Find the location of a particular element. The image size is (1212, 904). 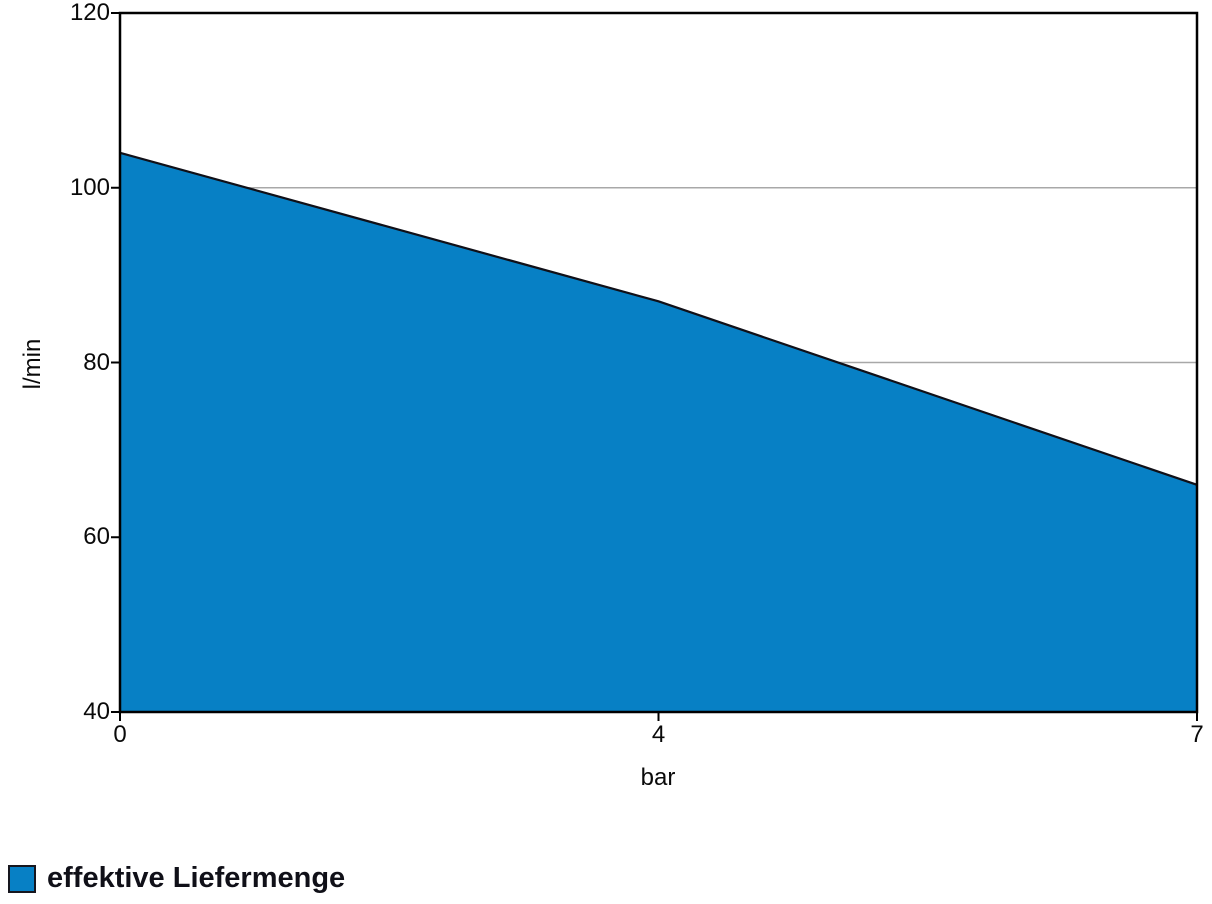

y-axis-tick-label: 120 is located at coordinates (89, 13).